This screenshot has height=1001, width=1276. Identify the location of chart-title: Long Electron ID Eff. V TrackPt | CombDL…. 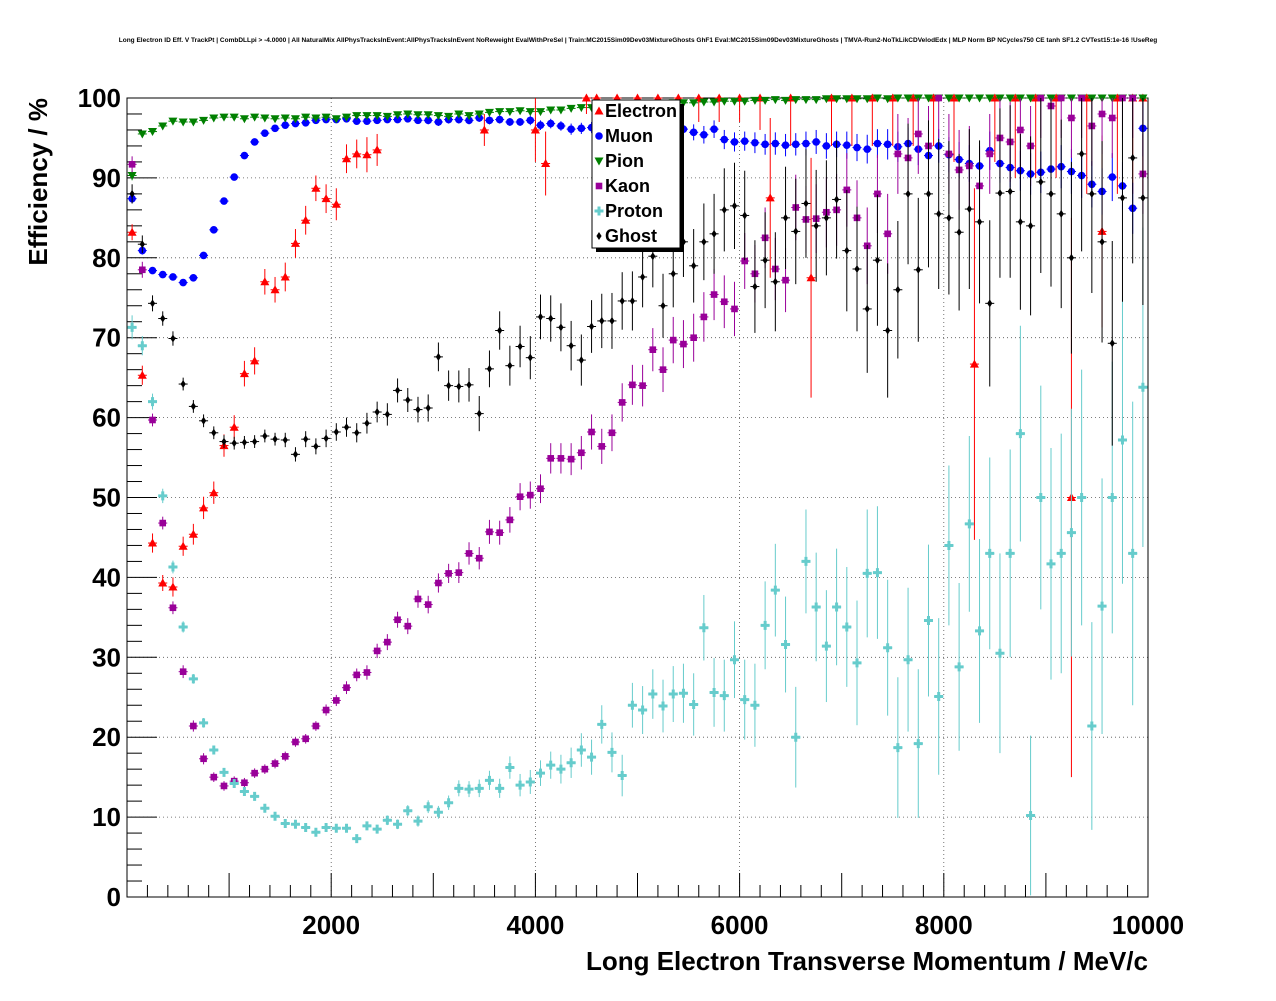
(638, 40).